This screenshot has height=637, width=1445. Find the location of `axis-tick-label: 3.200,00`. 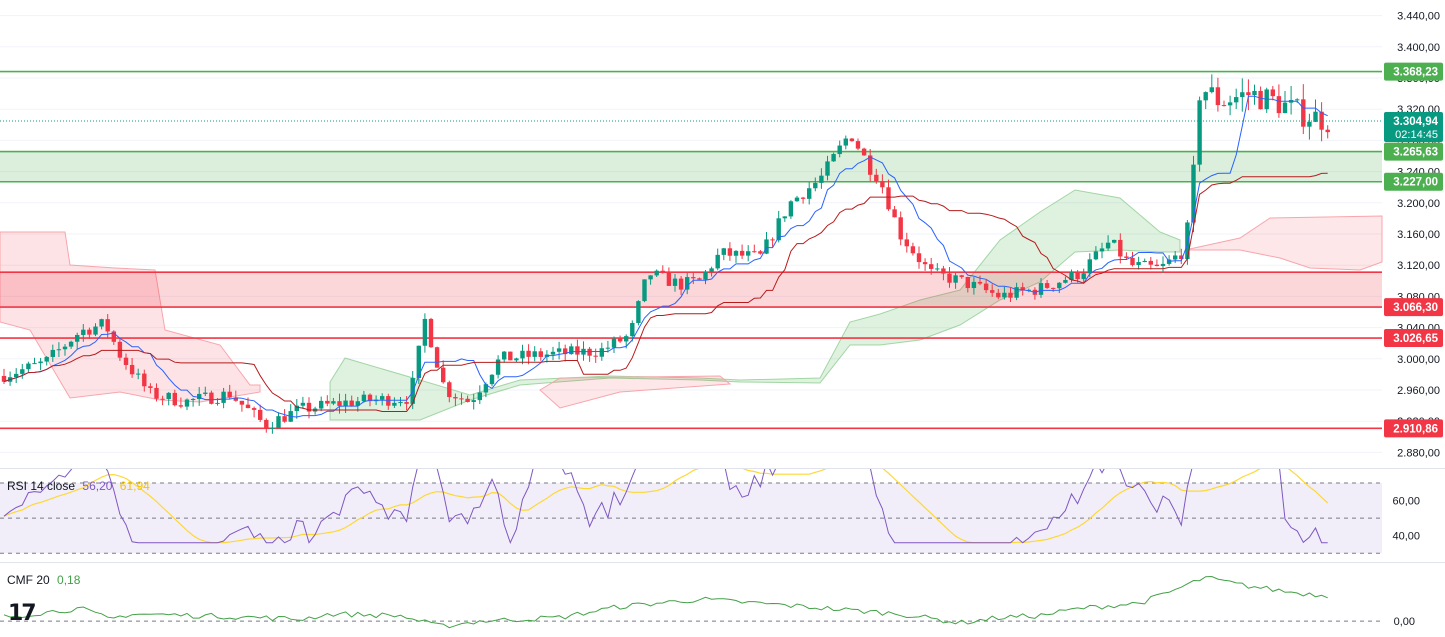

axis-tick-label: 3.200,00 is located at coordinates (1418, 204).